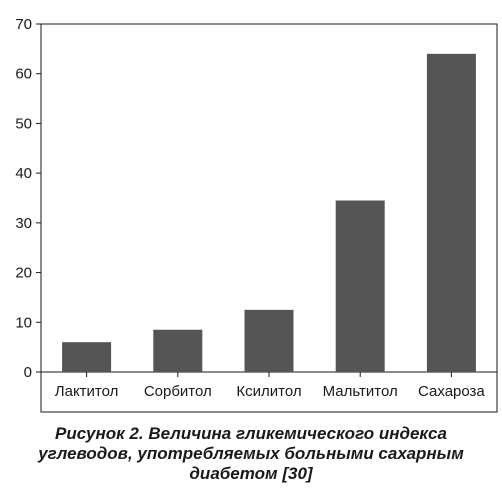  Describe the element at coordinates (23, 223) in the screenshot. I see `y-tick-label: 30` at that location.